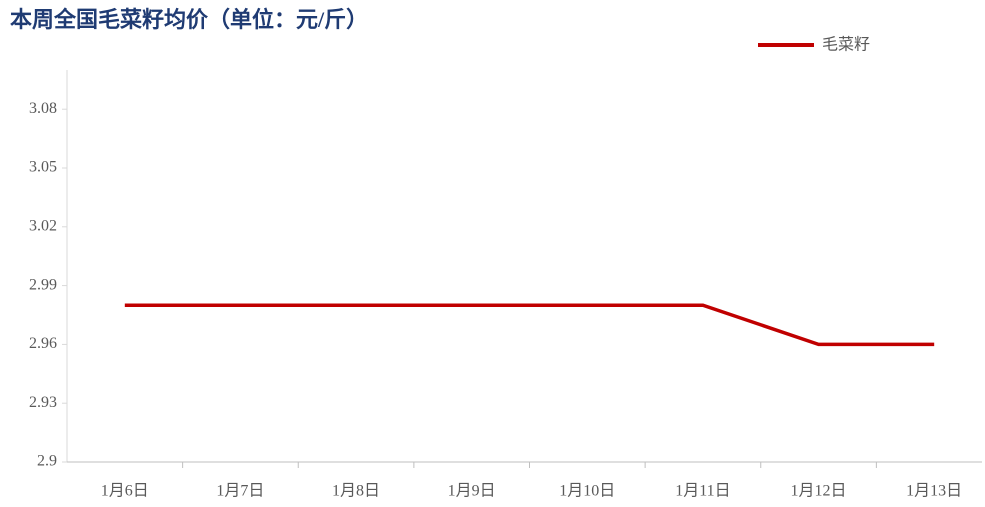  I want to click on x-tick-label: 1月9日, so click(472, 491).